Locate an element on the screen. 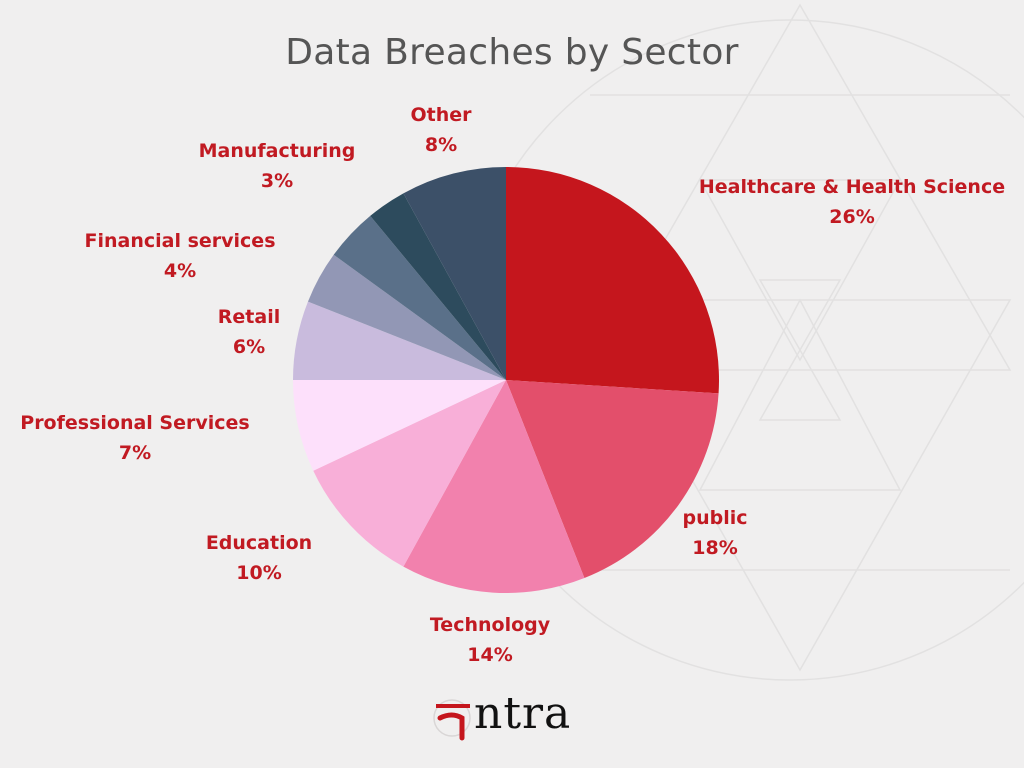  slice-label-name: Technology is located at coordinates (490, 625).